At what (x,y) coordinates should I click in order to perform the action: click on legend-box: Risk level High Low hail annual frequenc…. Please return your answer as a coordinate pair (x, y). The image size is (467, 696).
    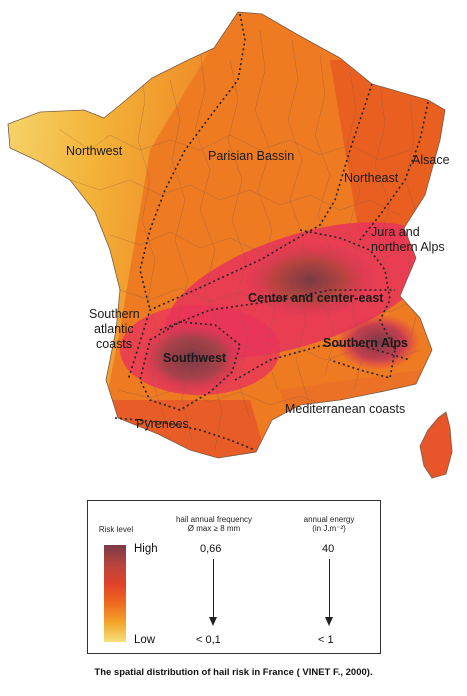
    Looking at the image, I should click on (234, 577).